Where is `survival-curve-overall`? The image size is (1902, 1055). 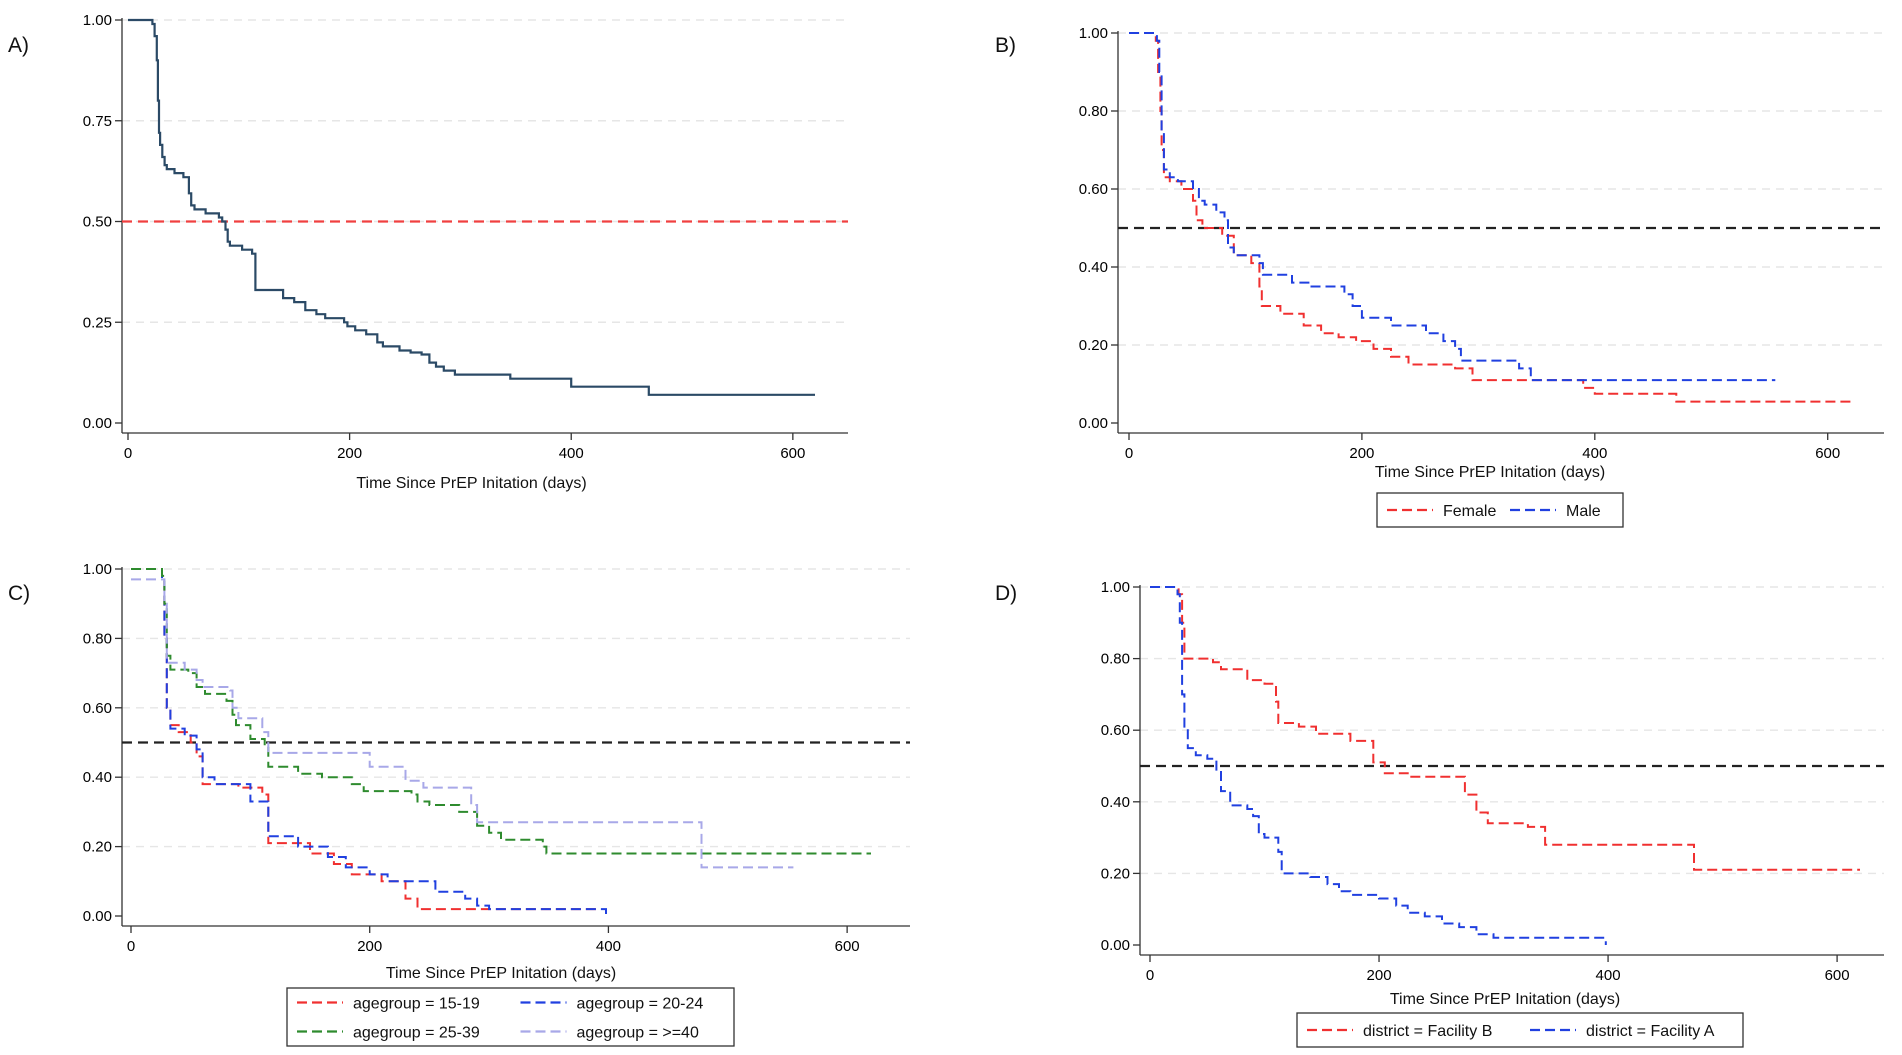 survival-curve-overall is located at coordinates (471, 207).